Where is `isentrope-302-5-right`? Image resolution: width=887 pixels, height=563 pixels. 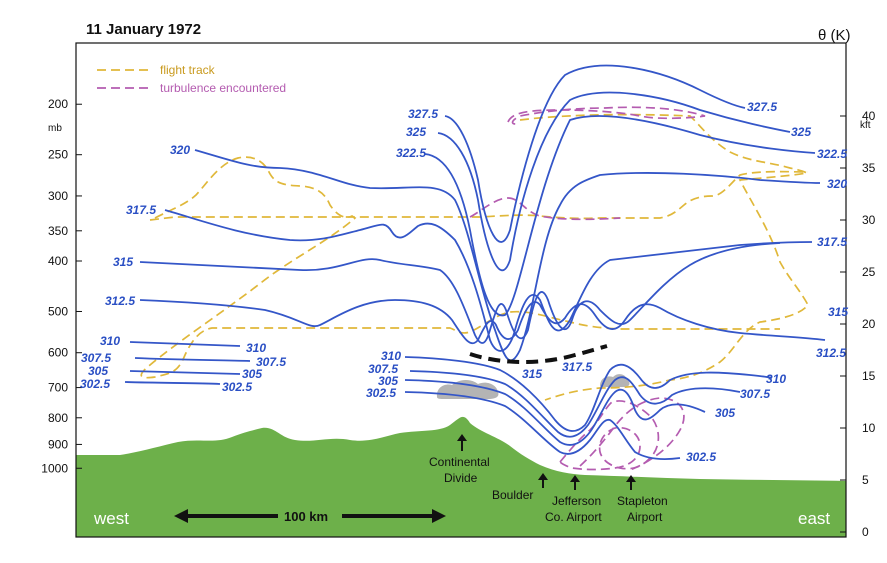 isentrope-302-5-right is located at coordinates (542, 425).